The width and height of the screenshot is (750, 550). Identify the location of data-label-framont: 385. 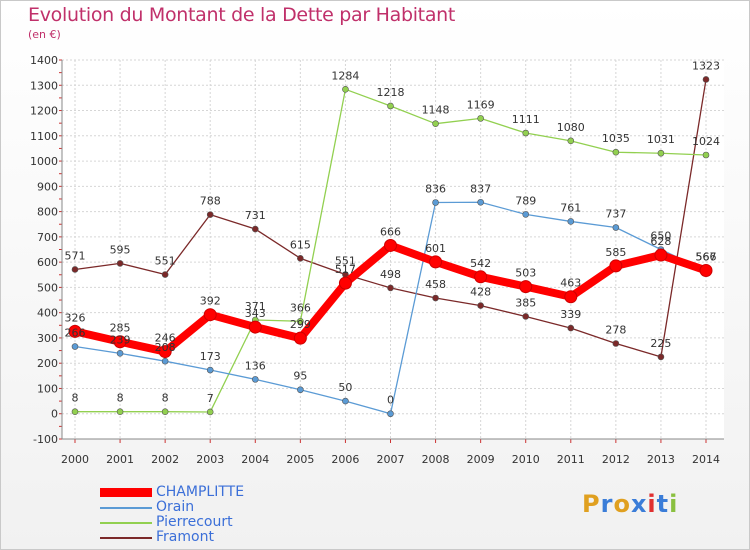
(525, 302).